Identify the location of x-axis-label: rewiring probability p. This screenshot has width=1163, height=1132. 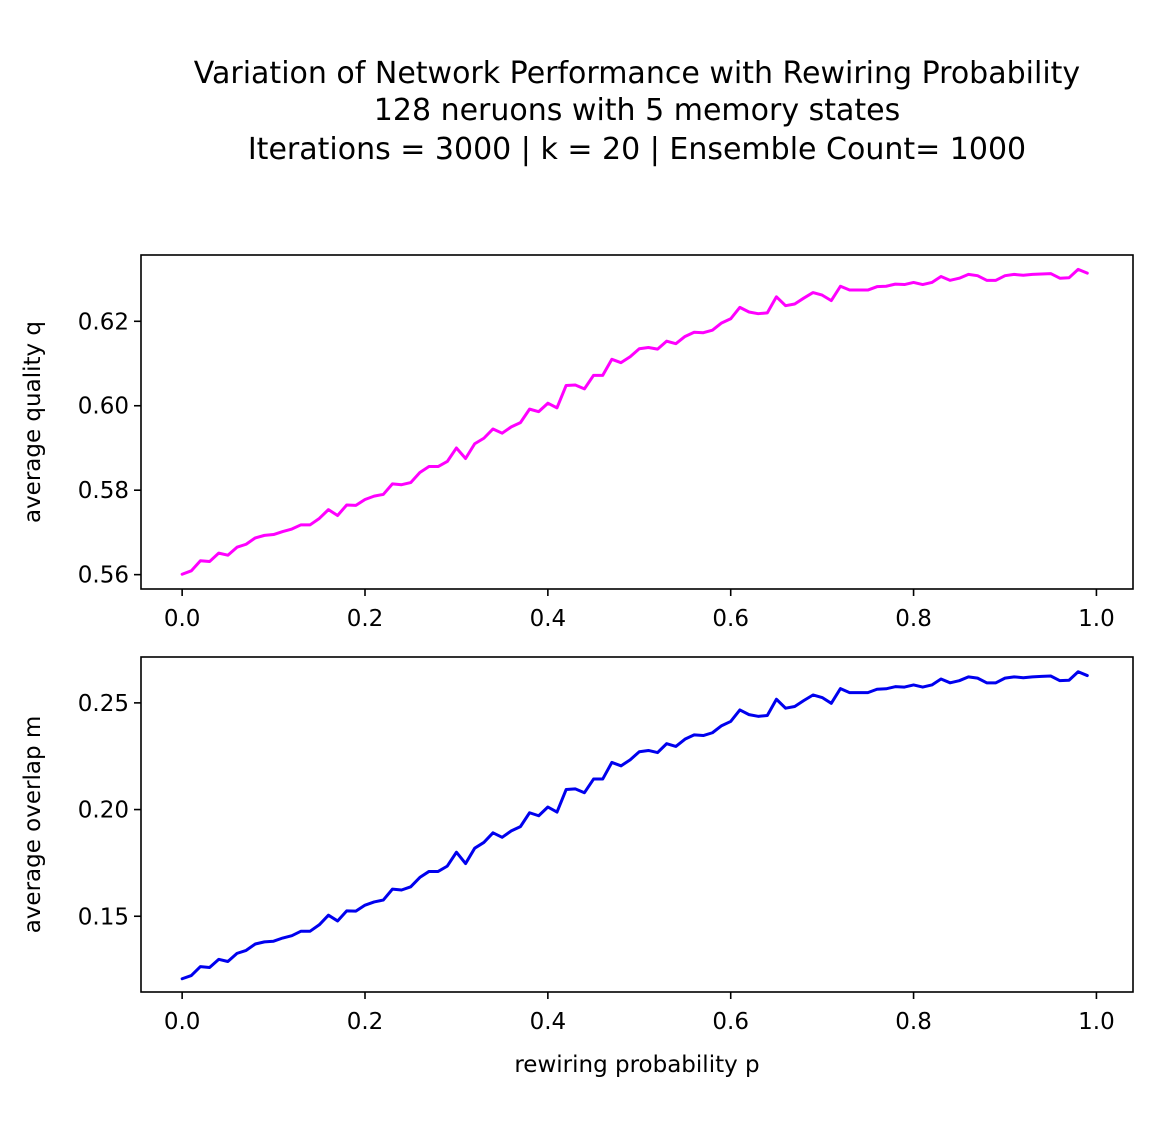
(636, 1065).